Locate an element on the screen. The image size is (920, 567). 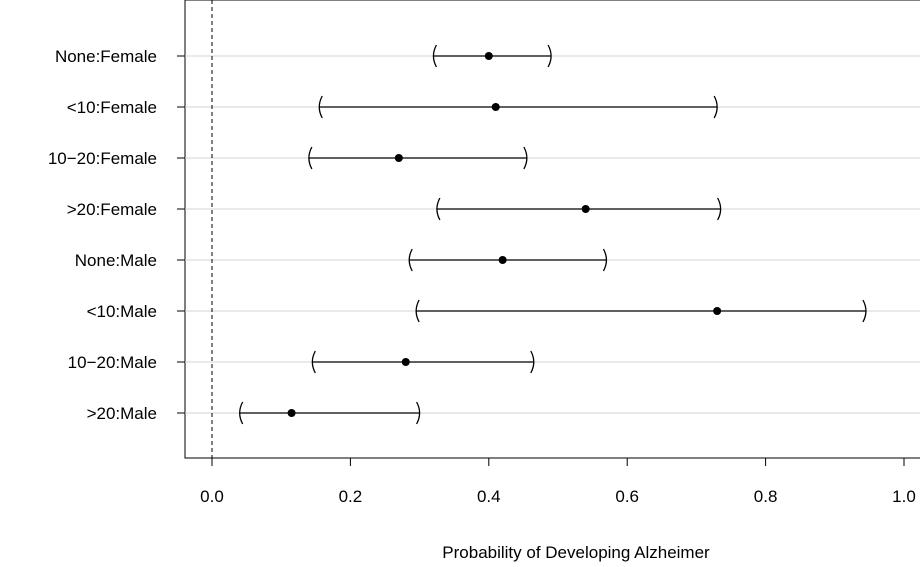
y-tick-label: 10−20:Female is located at coordinates (102, 158).